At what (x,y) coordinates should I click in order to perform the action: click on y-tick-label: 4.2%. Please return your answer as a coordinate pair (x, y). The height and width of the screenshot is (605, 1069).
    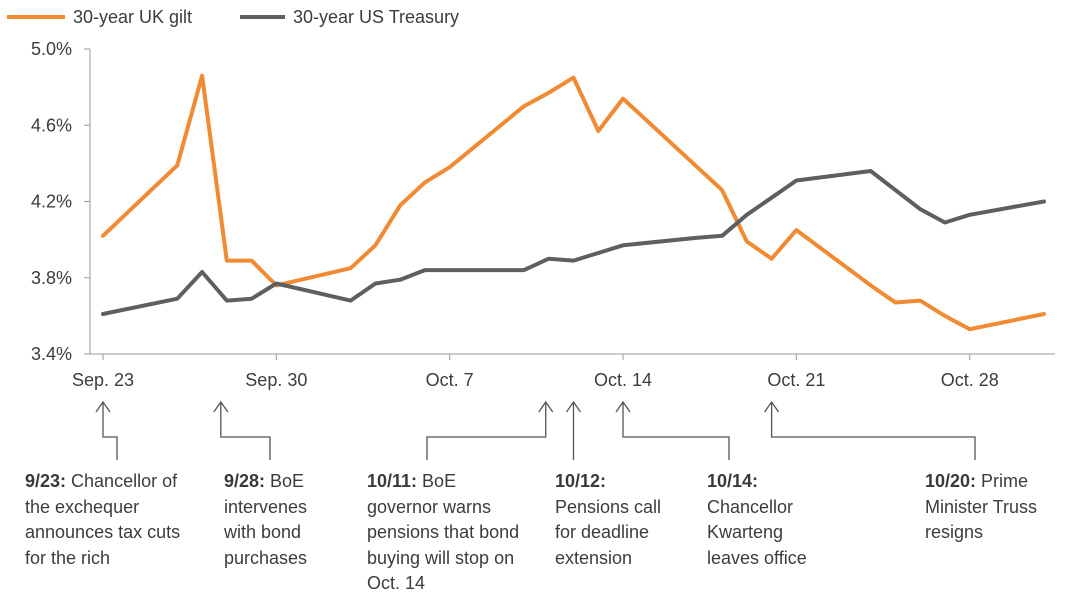
    Looking at the image, I should click on (51, 202).